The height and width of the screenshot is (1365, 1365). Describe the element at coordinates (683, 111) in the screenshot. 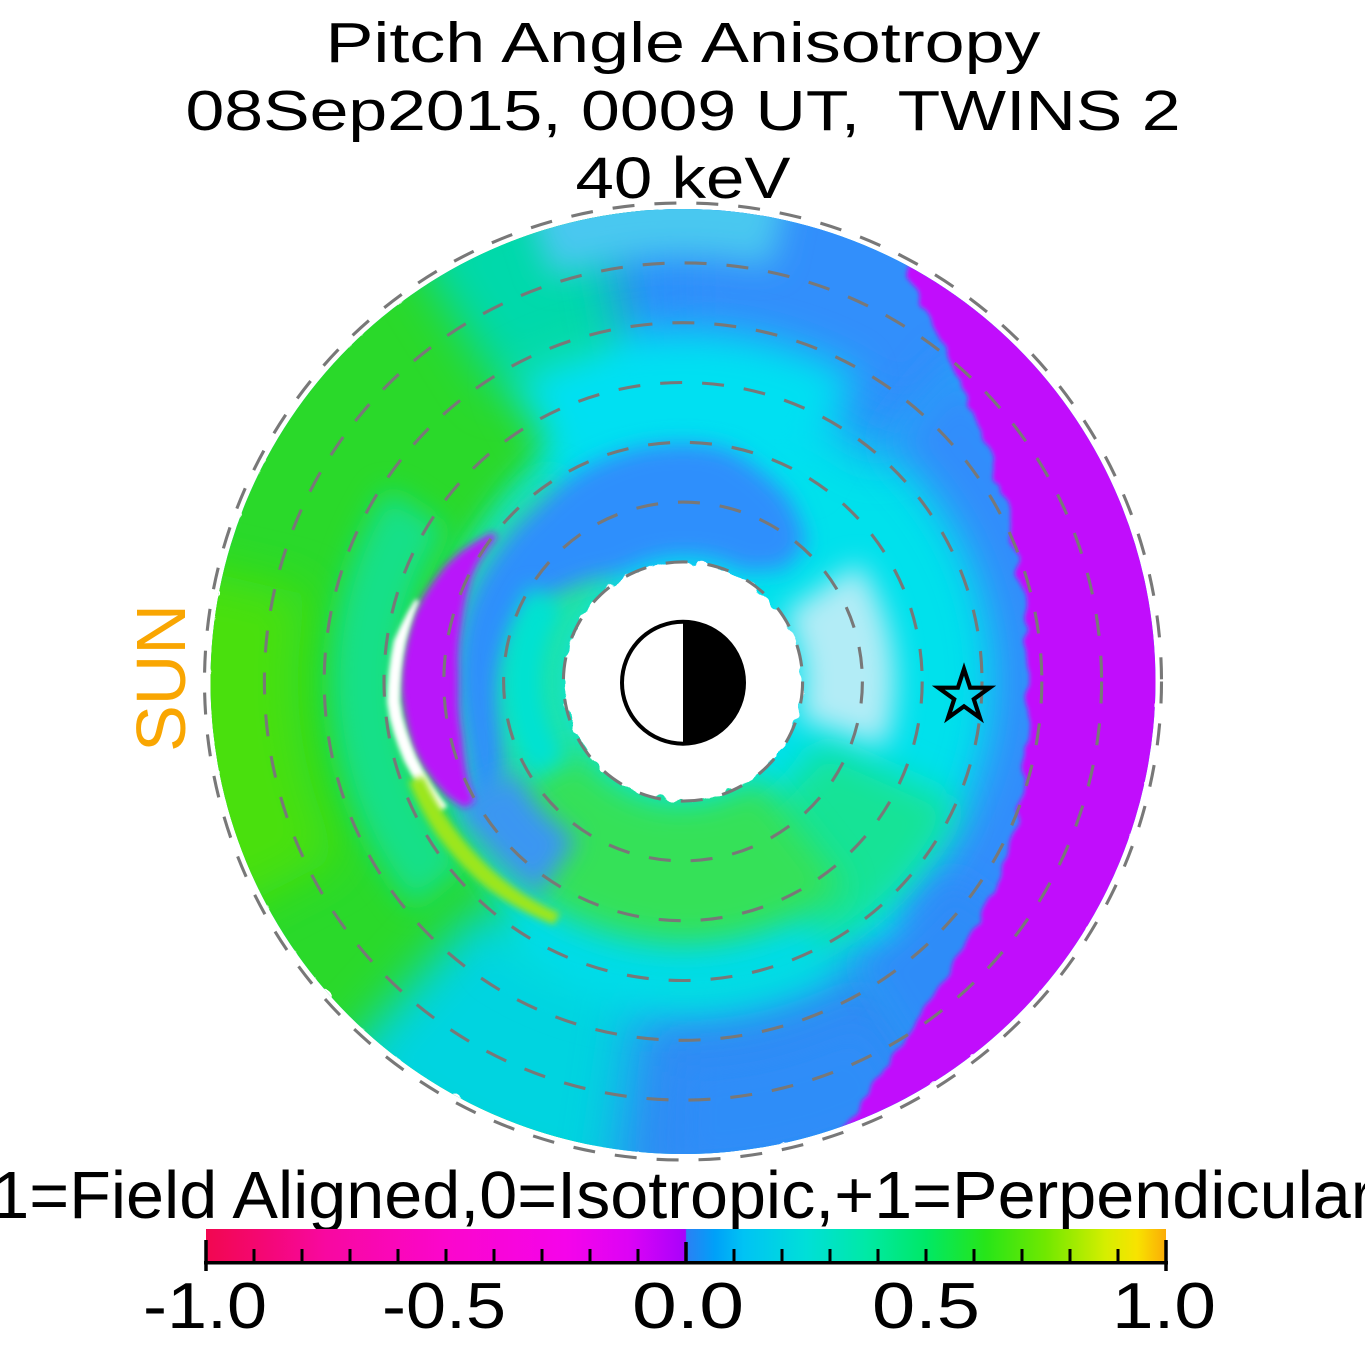

I see `svg-text: 08Sep2015, 0009 UT, TWINS 2` at that location.